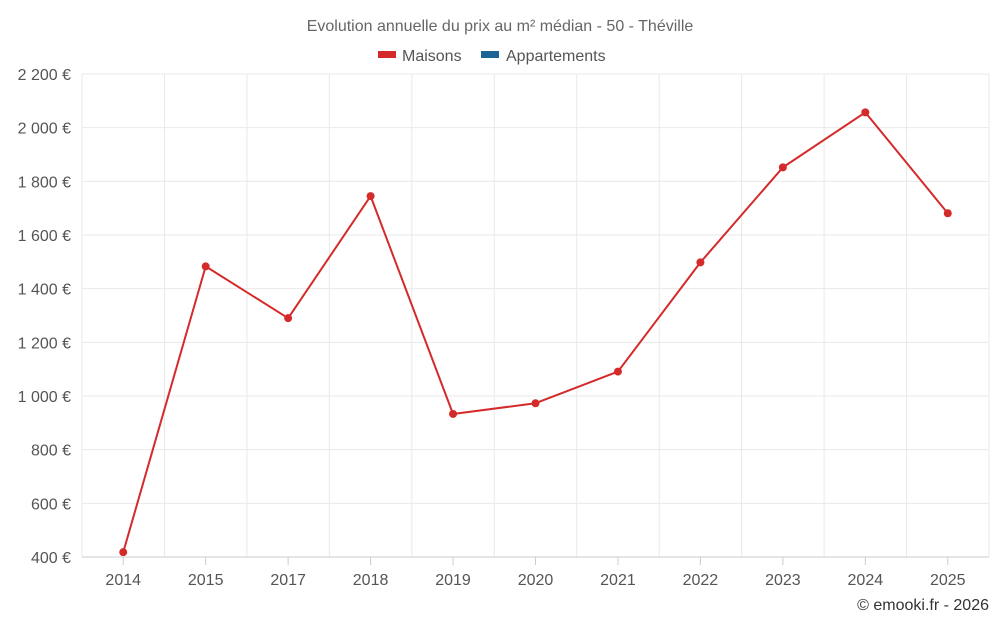  Describe the element at coordinates (51, 451) in the screenshot. I see `y-tick-label-800: 800 €` at that location.